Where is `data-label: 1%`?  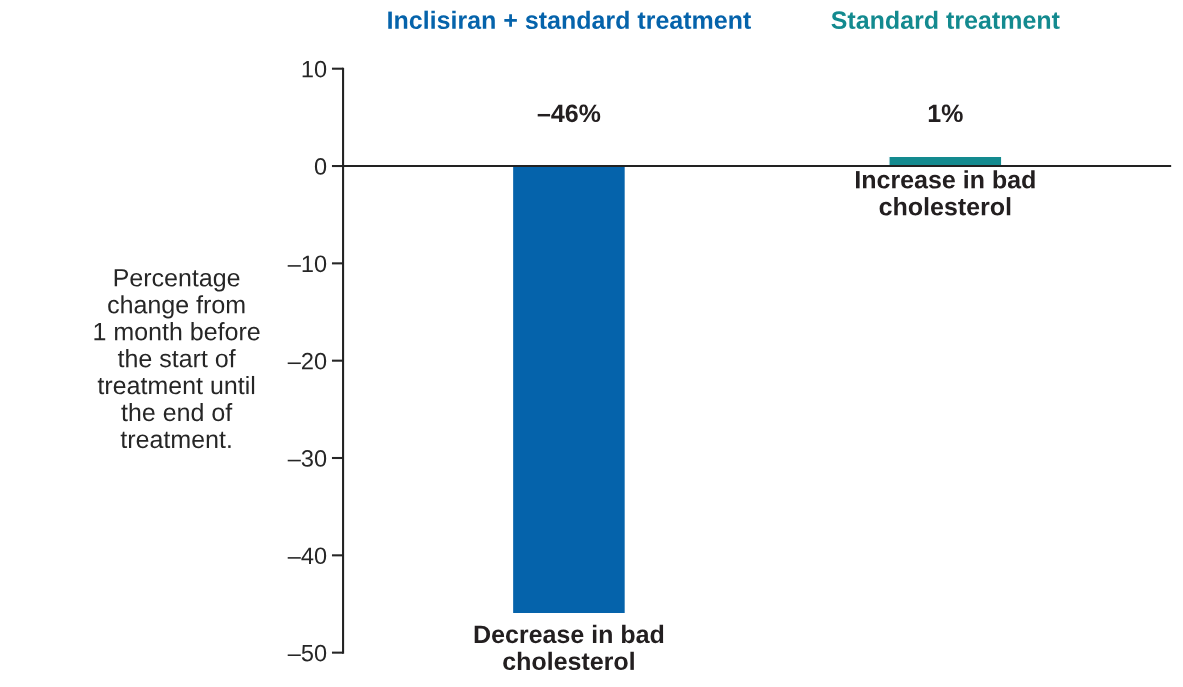
data-label: 1% is located at coordinates (945, 113).